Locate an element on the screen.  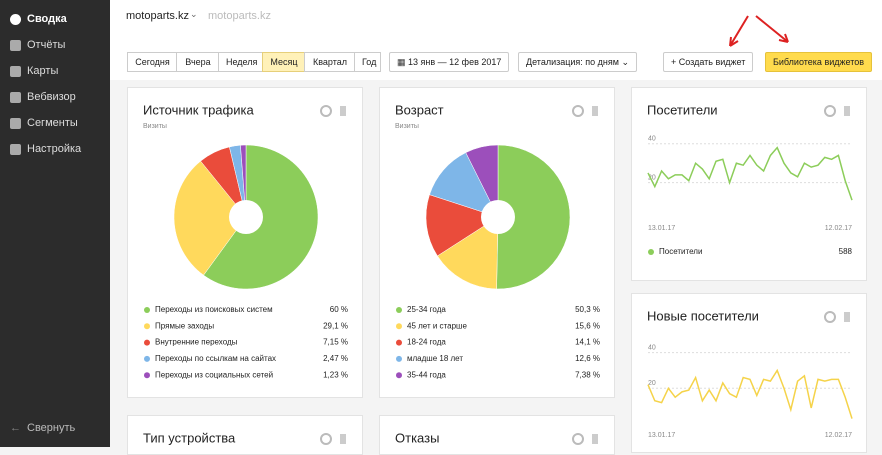
nav-item: Вебвизор is located at coordinates (43, 97).